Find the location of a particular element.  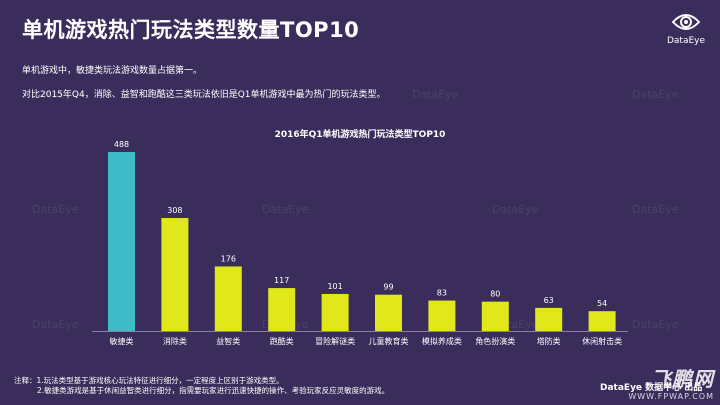

brand-logo: DataEye is located at coordinates (686, 30).